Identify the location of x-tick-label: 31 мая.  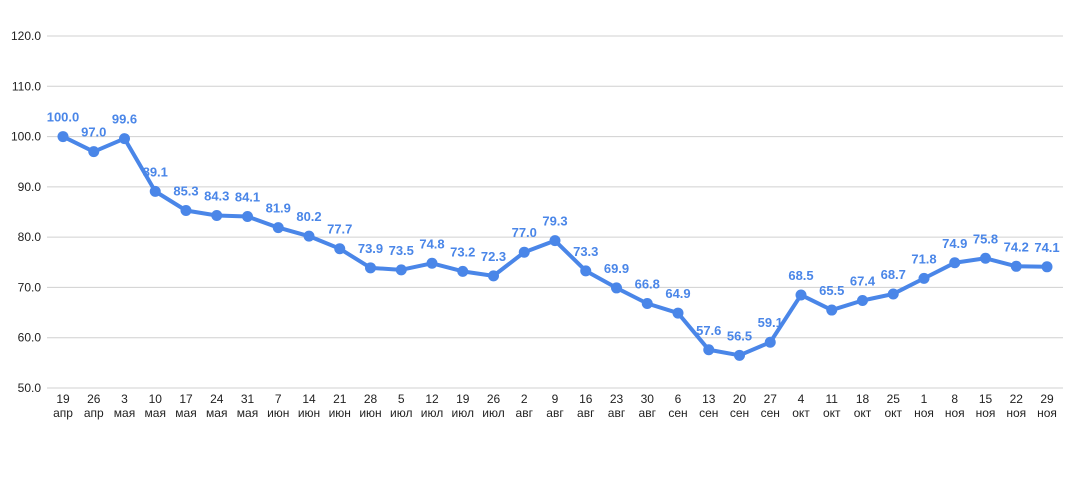
(247, 406).